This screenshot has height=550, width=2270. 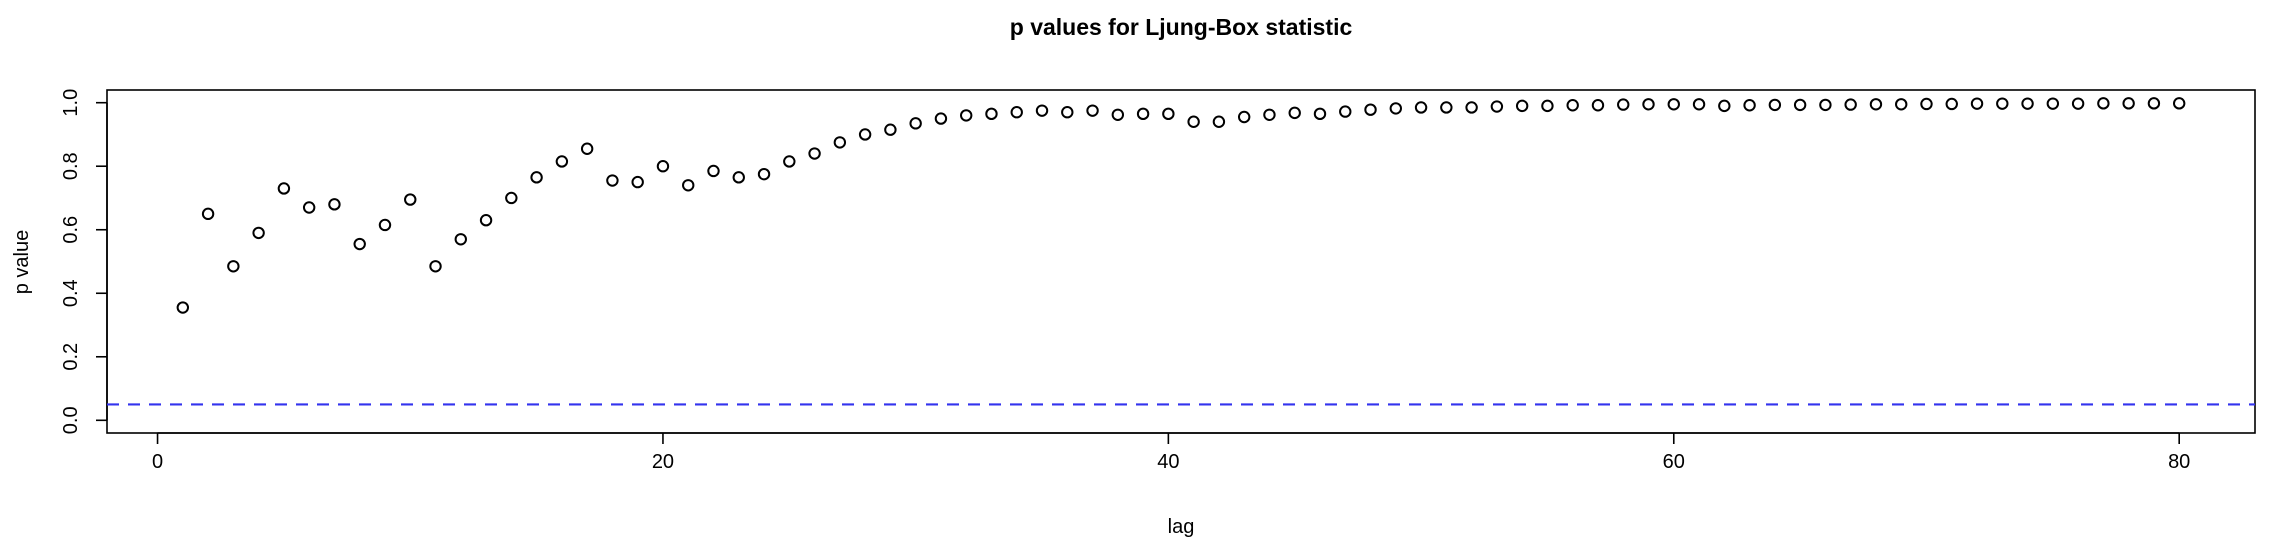 What do you see at coordinates (71, 103) in the screenshot?
I see `y-tick-label: 1.0` at bounding box center [71, 103].